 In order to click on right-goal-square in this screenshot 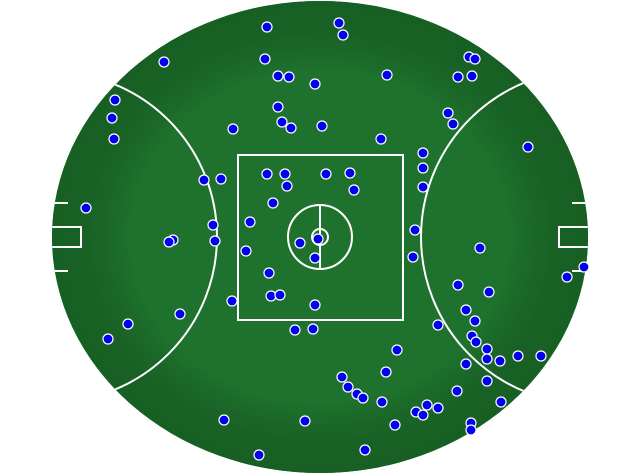, I will do `click(573, 237)`.